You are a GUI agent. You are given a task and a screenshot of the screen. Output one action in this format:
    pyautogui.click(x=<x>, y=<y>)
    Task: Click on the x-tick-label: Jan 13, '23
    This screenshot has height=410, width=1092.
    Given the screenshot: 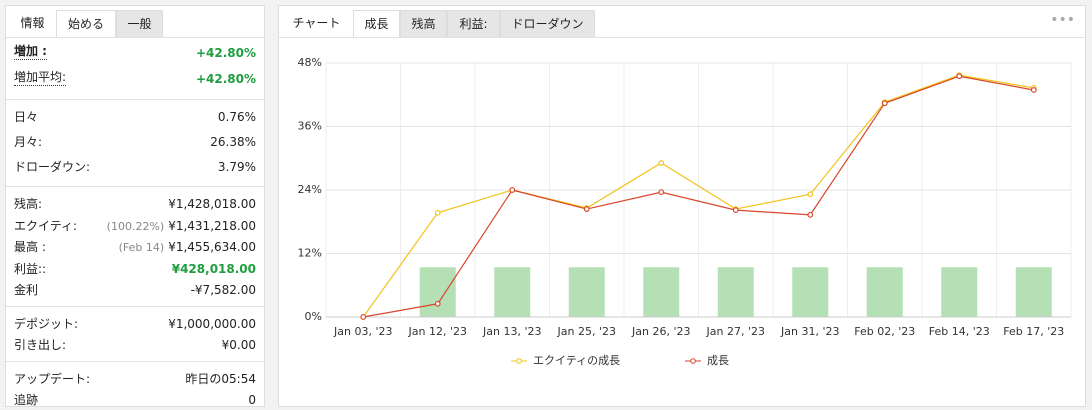 What is the action you would take?
    pyautogui.click(x=511, y=331)
    